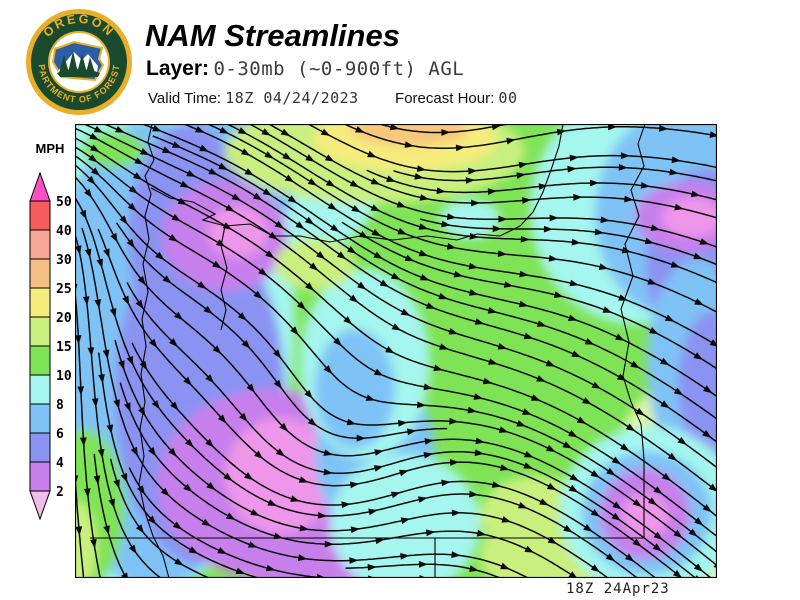 The image size is (800, 600). What do you see at coordinates (529, 295) in the screenshot?
I see `streamline` at bounding box center [529, 295].